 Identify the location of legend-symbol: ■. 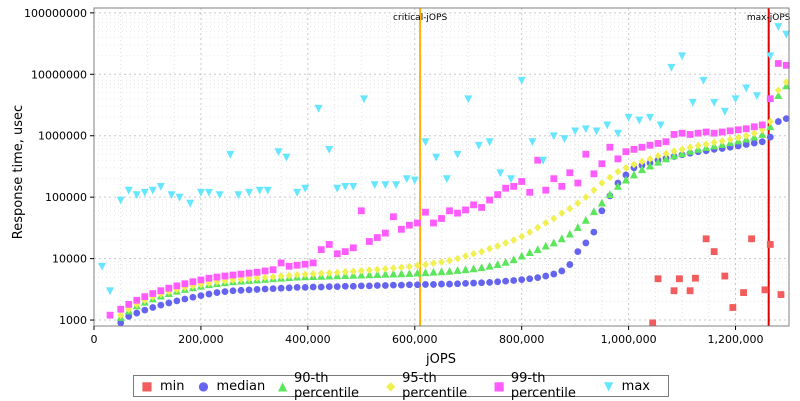
(499, 386).